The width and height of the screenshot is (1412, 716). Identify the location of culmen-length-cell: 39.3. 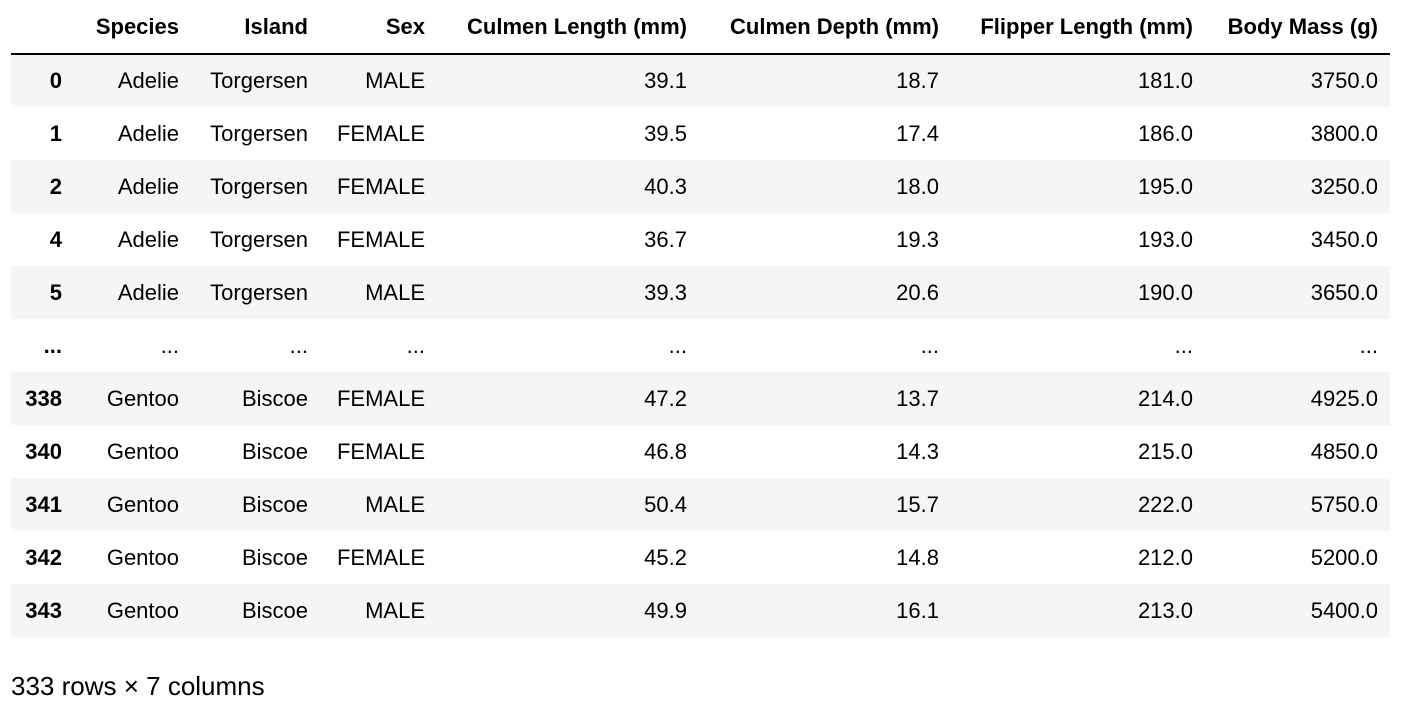
(665, 292).